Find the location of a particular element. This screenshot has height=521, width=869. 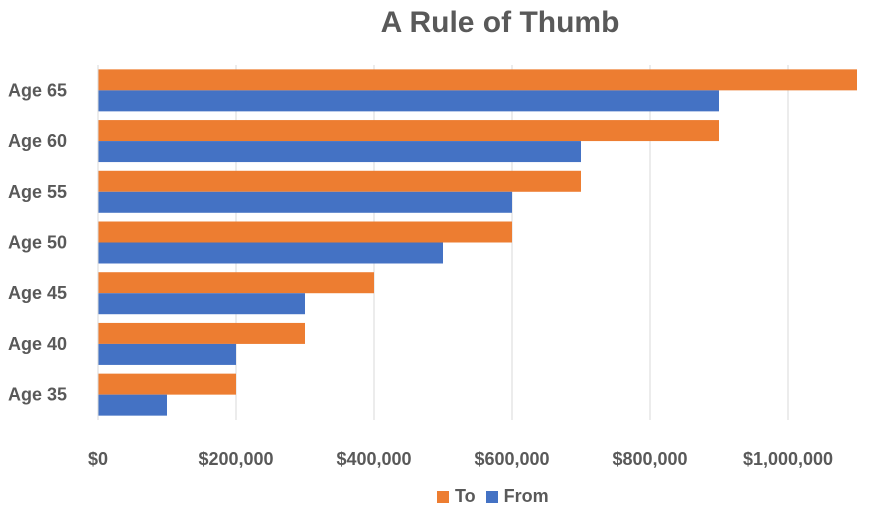

legend-item-to: To is located at coordinates (456, 496).